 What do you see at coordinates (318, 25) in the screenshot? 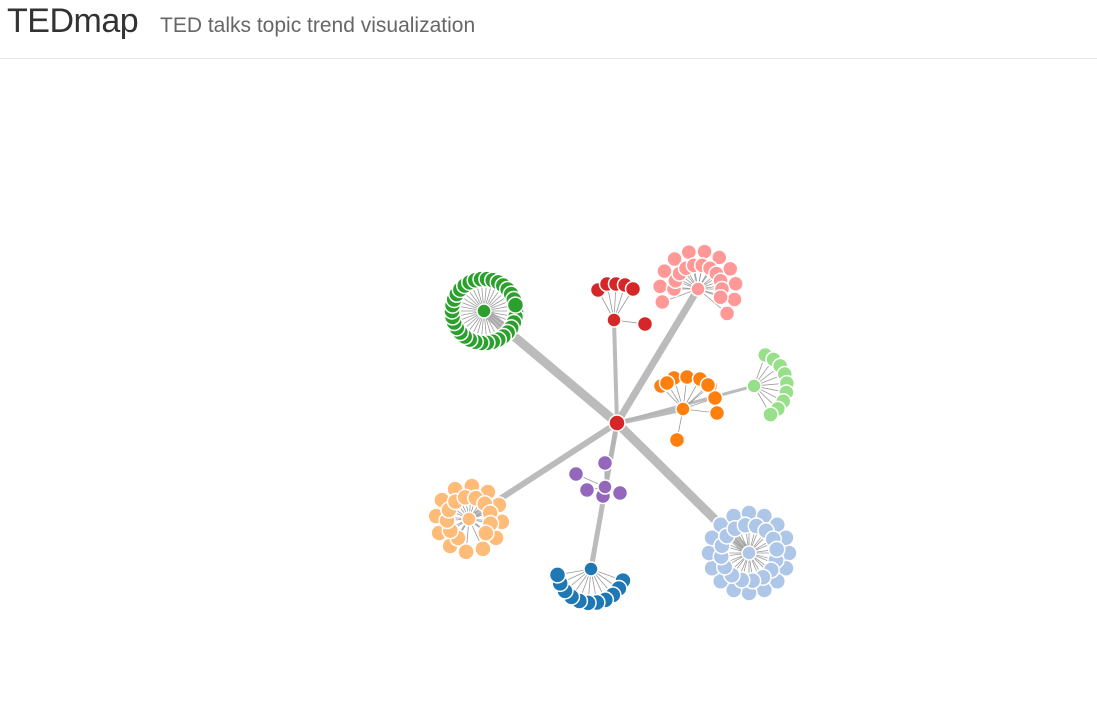
I see `app-subtitle: TED talks topic trend visualization` at bounding box center [318, 25].